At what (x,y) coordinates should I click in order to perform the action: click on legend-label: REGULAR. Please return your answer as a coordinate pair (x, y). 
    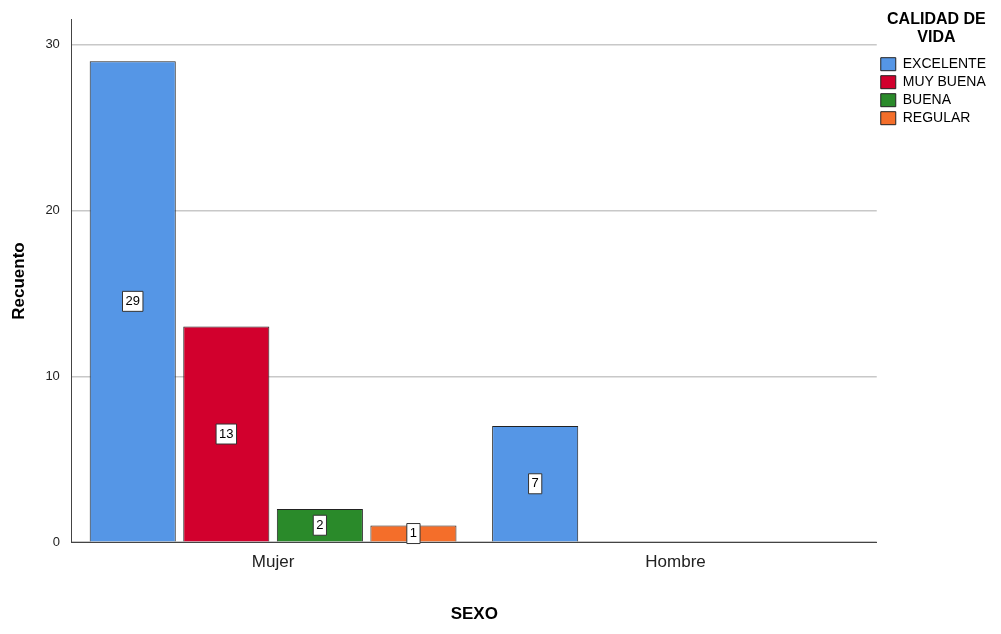
    Looking at the image, I should click on (936, 117).